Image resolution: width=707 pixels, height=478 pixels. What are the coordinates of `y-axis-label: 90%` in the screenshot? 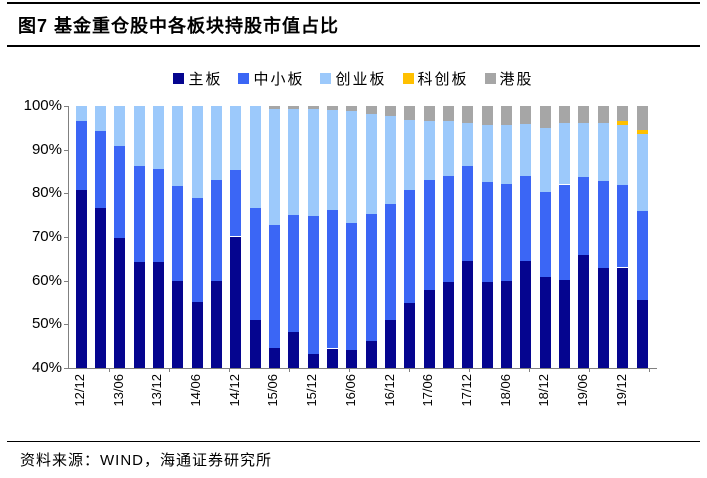 It's located at (46, 149).